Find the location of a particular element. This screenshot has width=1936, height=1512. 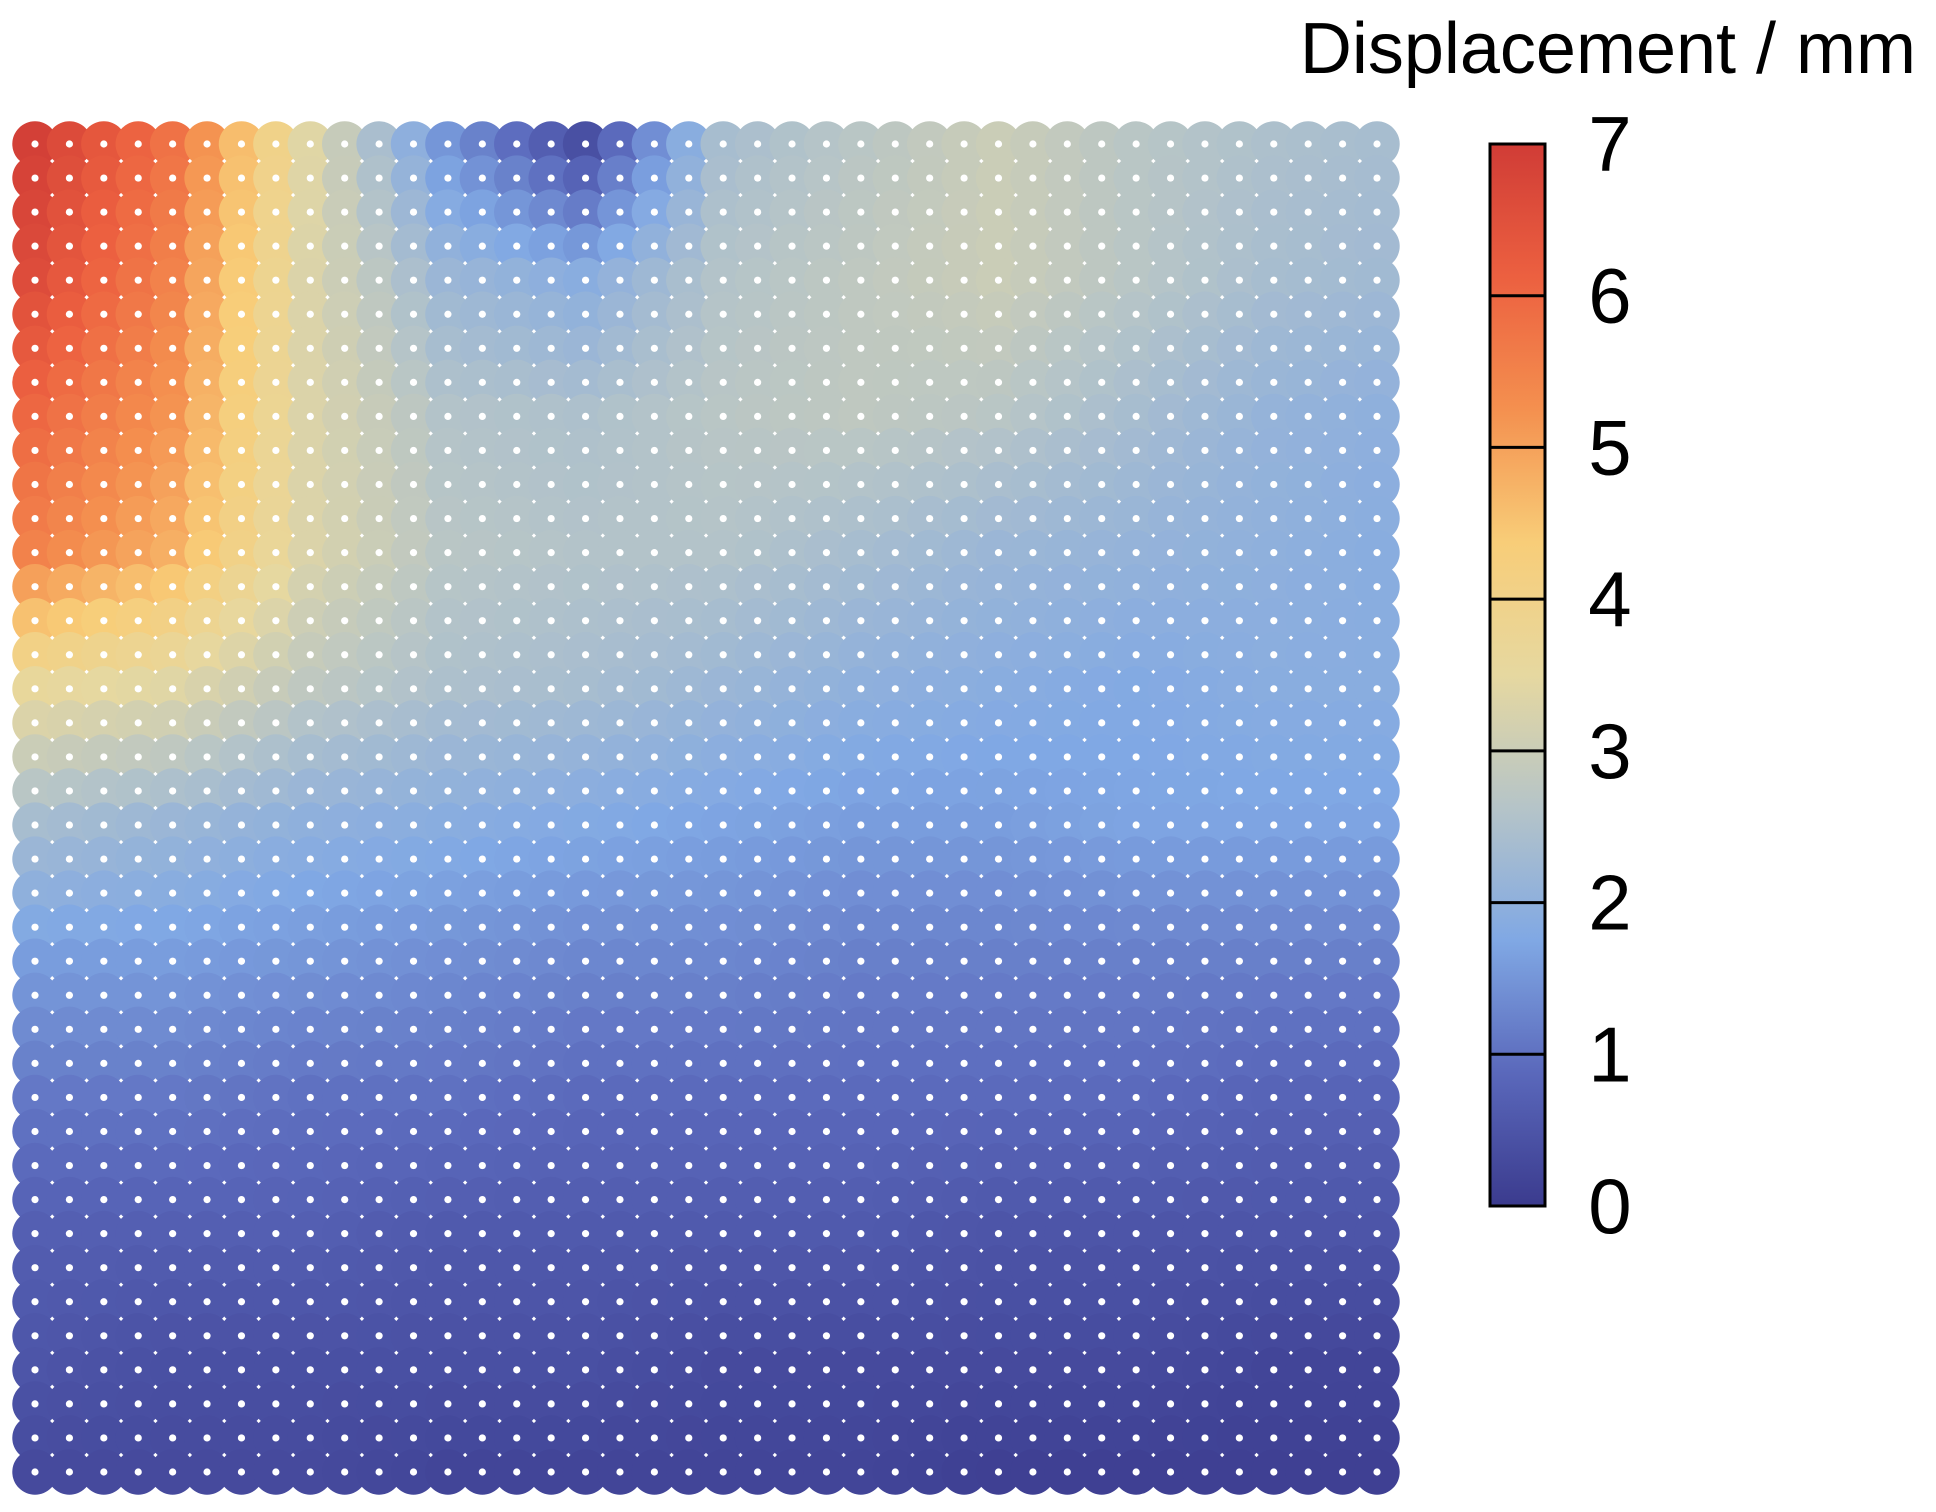

colorbar-tick-label: 7 is located at coordinates (1609, 144).